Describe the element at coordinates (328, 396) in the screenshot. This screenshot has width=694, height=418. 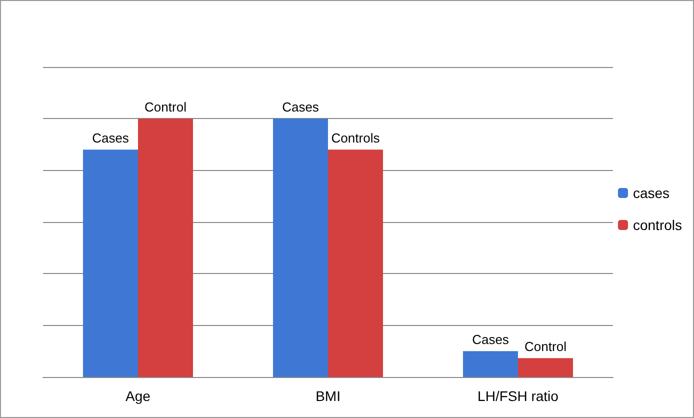
I see `x-tick-label: BMI` at that location.